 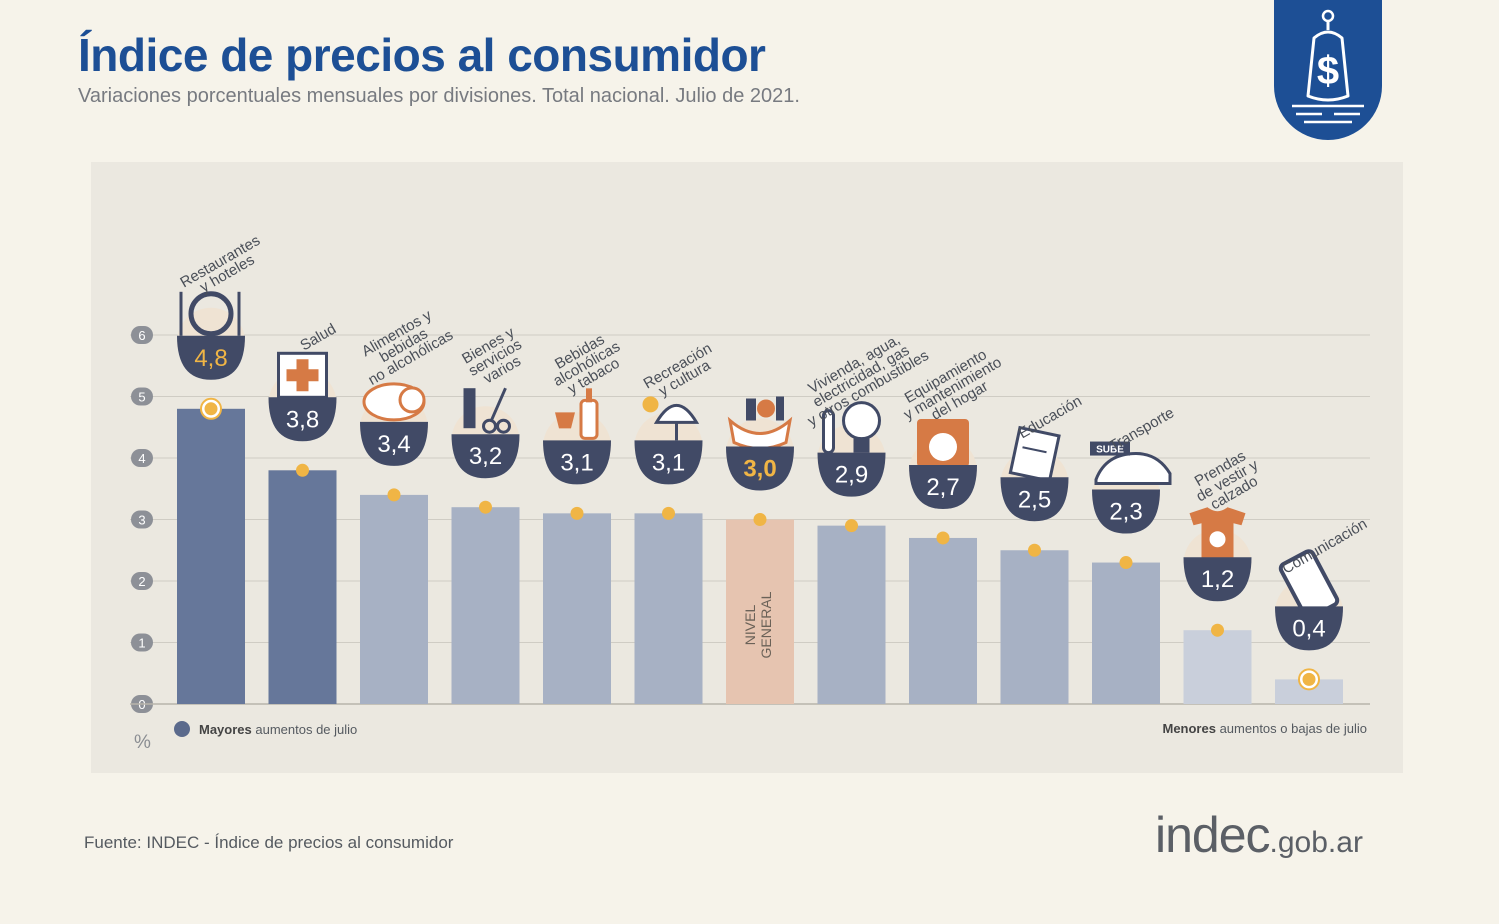 I want to click on page-title: Índice de precios al consumidor, so click(x=422, y=55).